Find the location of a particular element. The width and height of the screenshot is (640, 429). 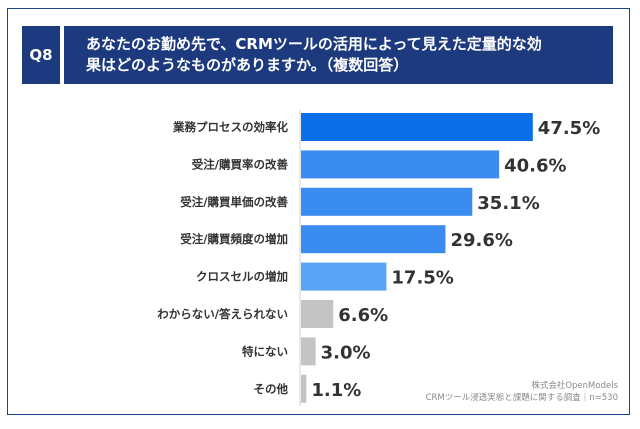

data-label: 35.1% is located at coordinates (508, 203).